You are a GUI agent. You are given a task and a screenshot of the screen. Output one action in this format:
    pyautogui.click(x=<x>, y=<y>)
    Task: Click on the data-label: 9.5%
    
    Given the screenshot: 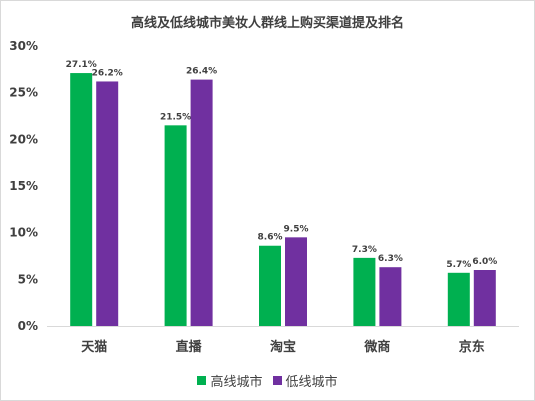 What is the action you would take?
    pyautogui.click(x=296, y=229)
    